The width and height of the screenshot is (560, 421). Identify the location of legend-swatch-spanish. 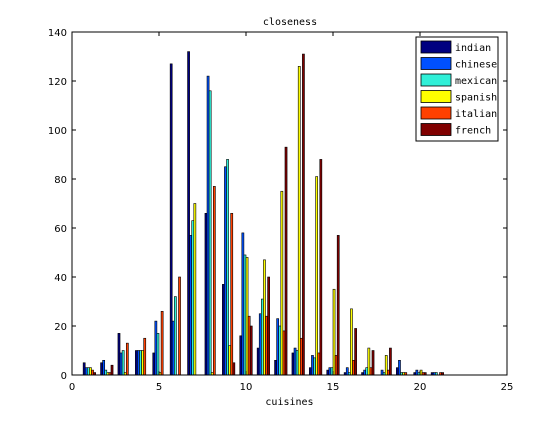
(436, 96).